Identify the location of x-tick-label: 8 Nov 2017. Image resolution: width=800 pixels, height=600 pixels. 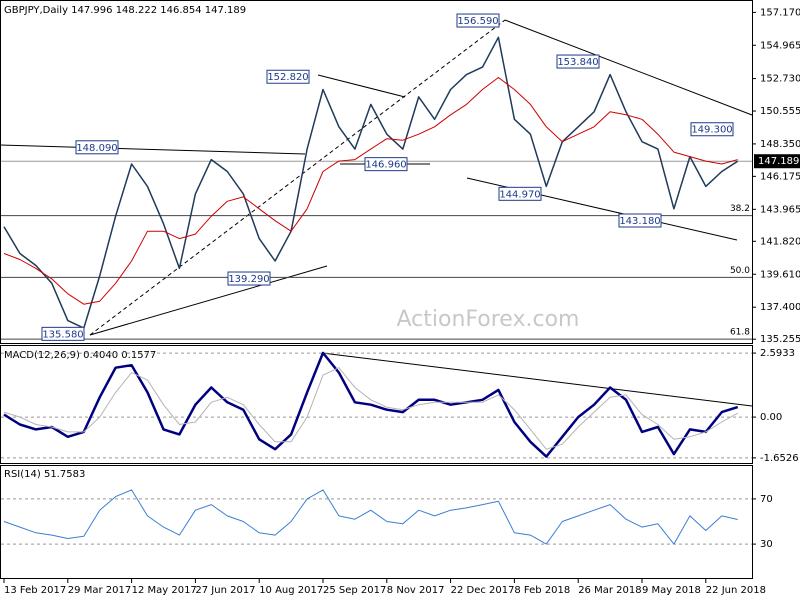
(416, 590).